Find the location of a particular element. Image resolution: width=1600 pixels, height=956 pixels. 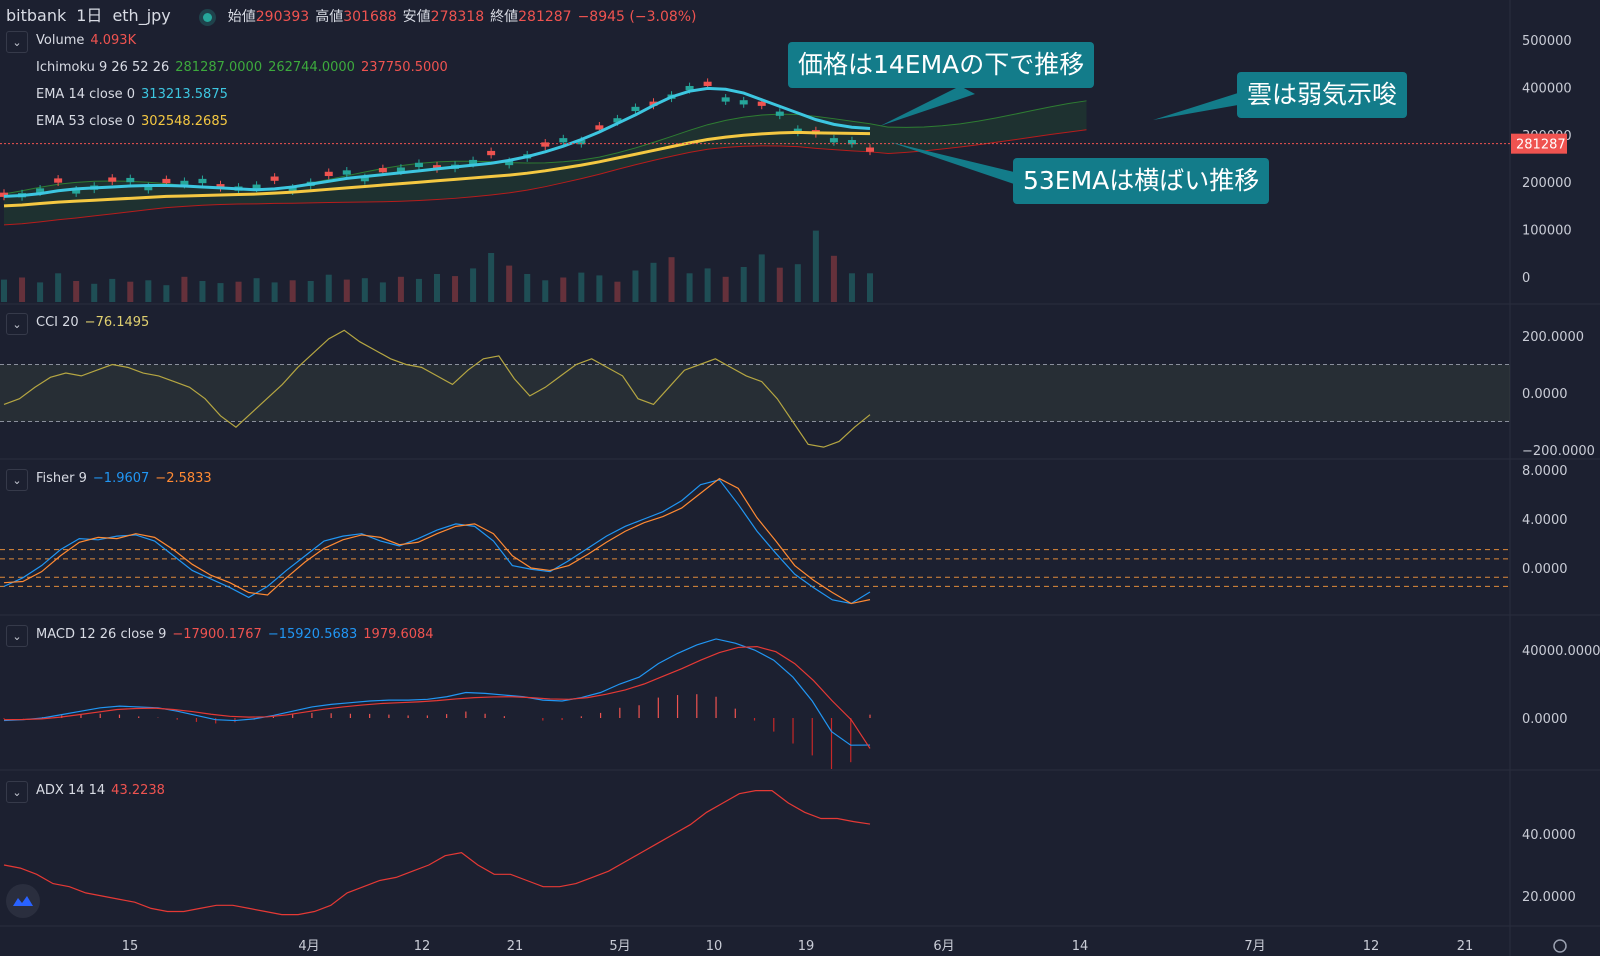

ichimoku-v3: 237750.5000 is located at coordinates (404, 67).